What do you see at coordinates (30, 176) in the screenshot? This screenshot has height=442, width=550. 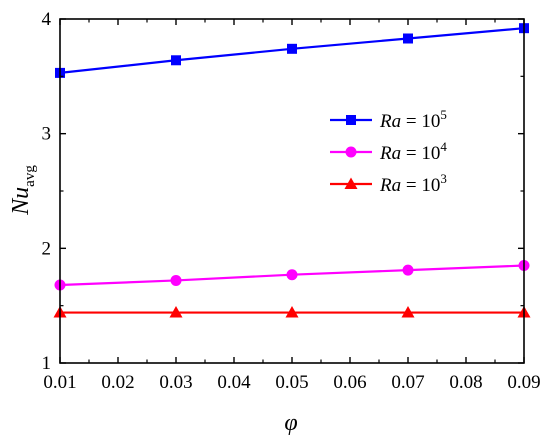 I see `y-axis-title-sub: avg` at bounding box center [30, 176].